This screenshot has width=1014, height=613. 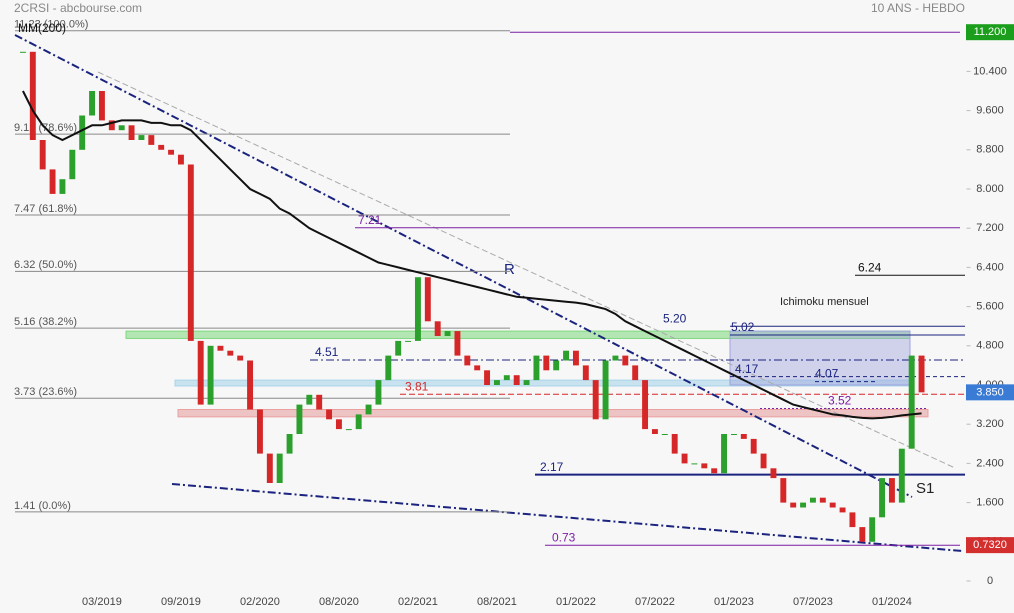 I want to click on y-tick-label: 5.600, so click(x=990, y=307).